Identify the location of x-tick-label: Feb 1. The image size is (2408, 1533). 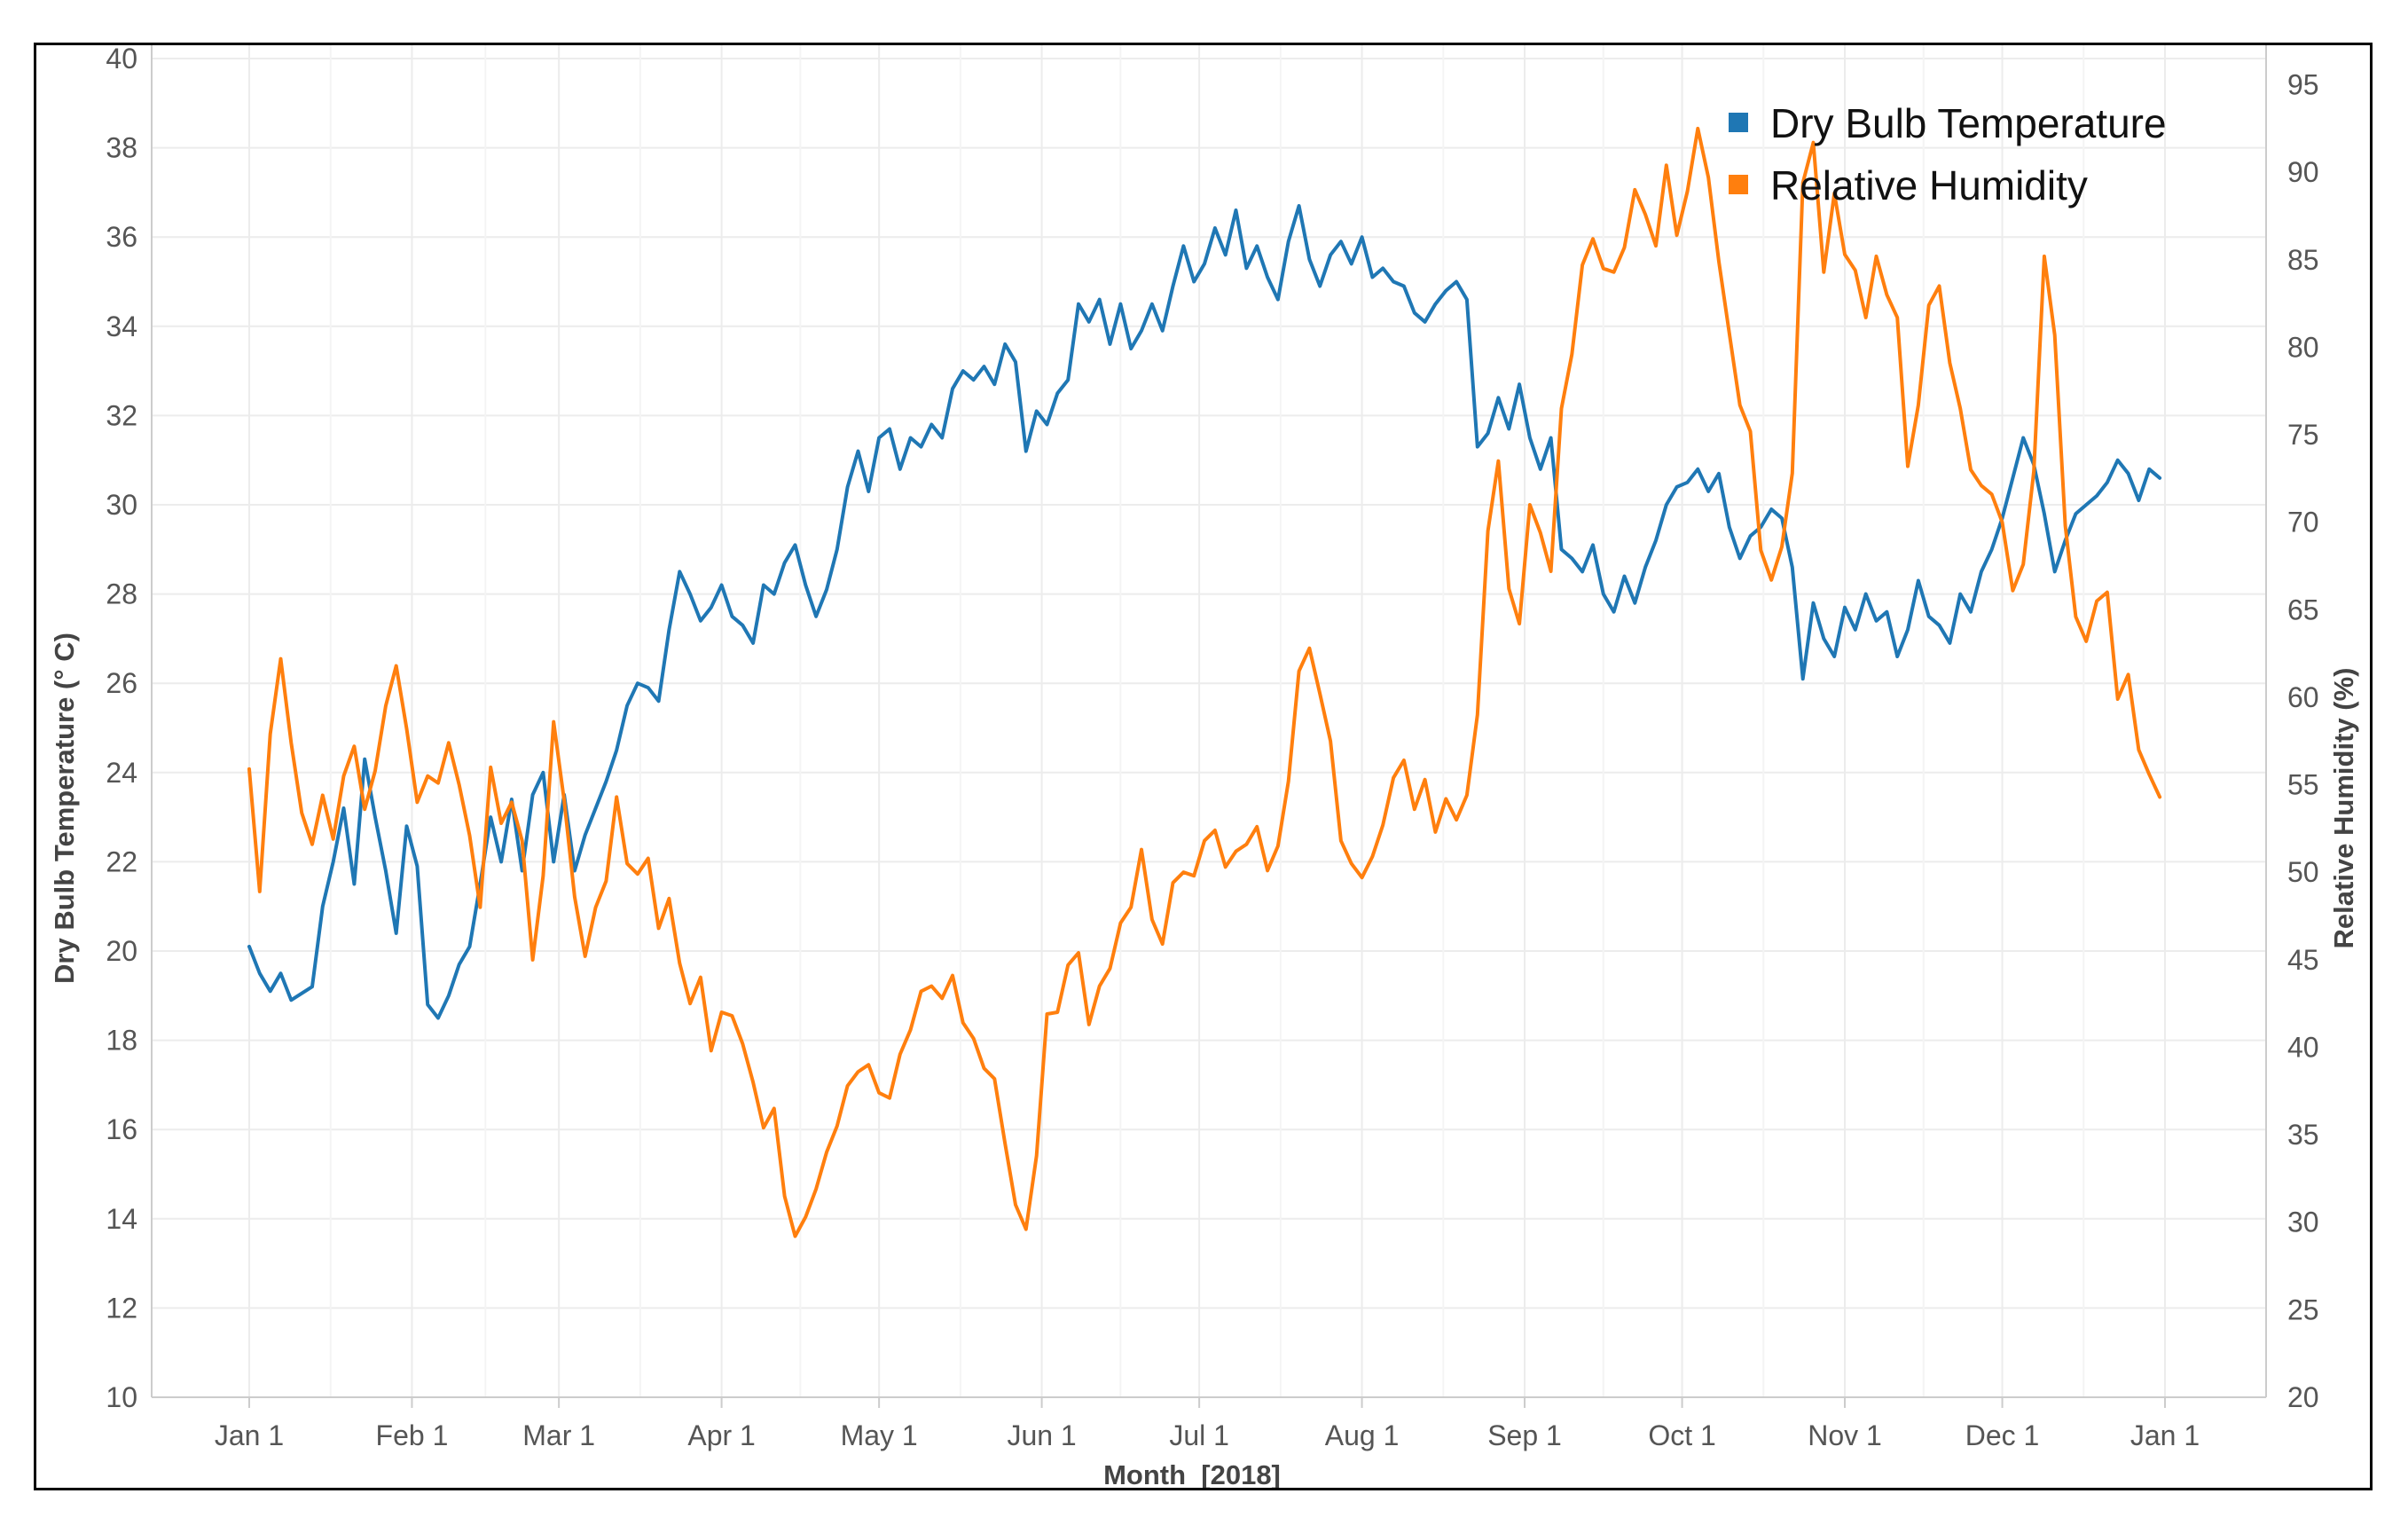
(412, 1435).